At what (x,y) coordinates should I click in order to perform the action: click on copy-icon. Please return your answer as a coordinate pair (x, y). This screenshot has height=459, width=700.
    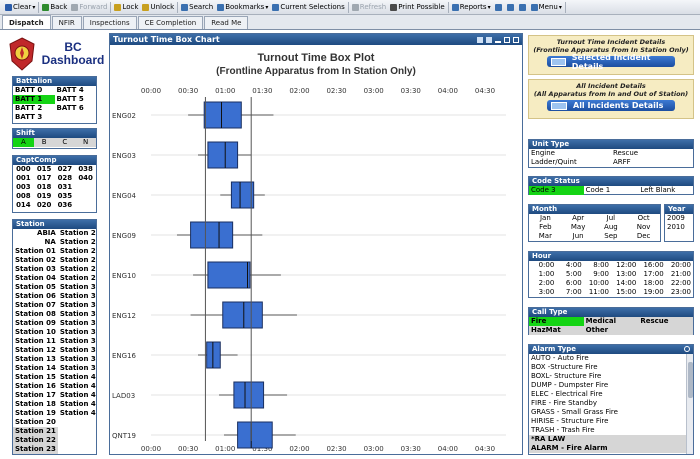
    Looking at the image, I should click on (507, 39).